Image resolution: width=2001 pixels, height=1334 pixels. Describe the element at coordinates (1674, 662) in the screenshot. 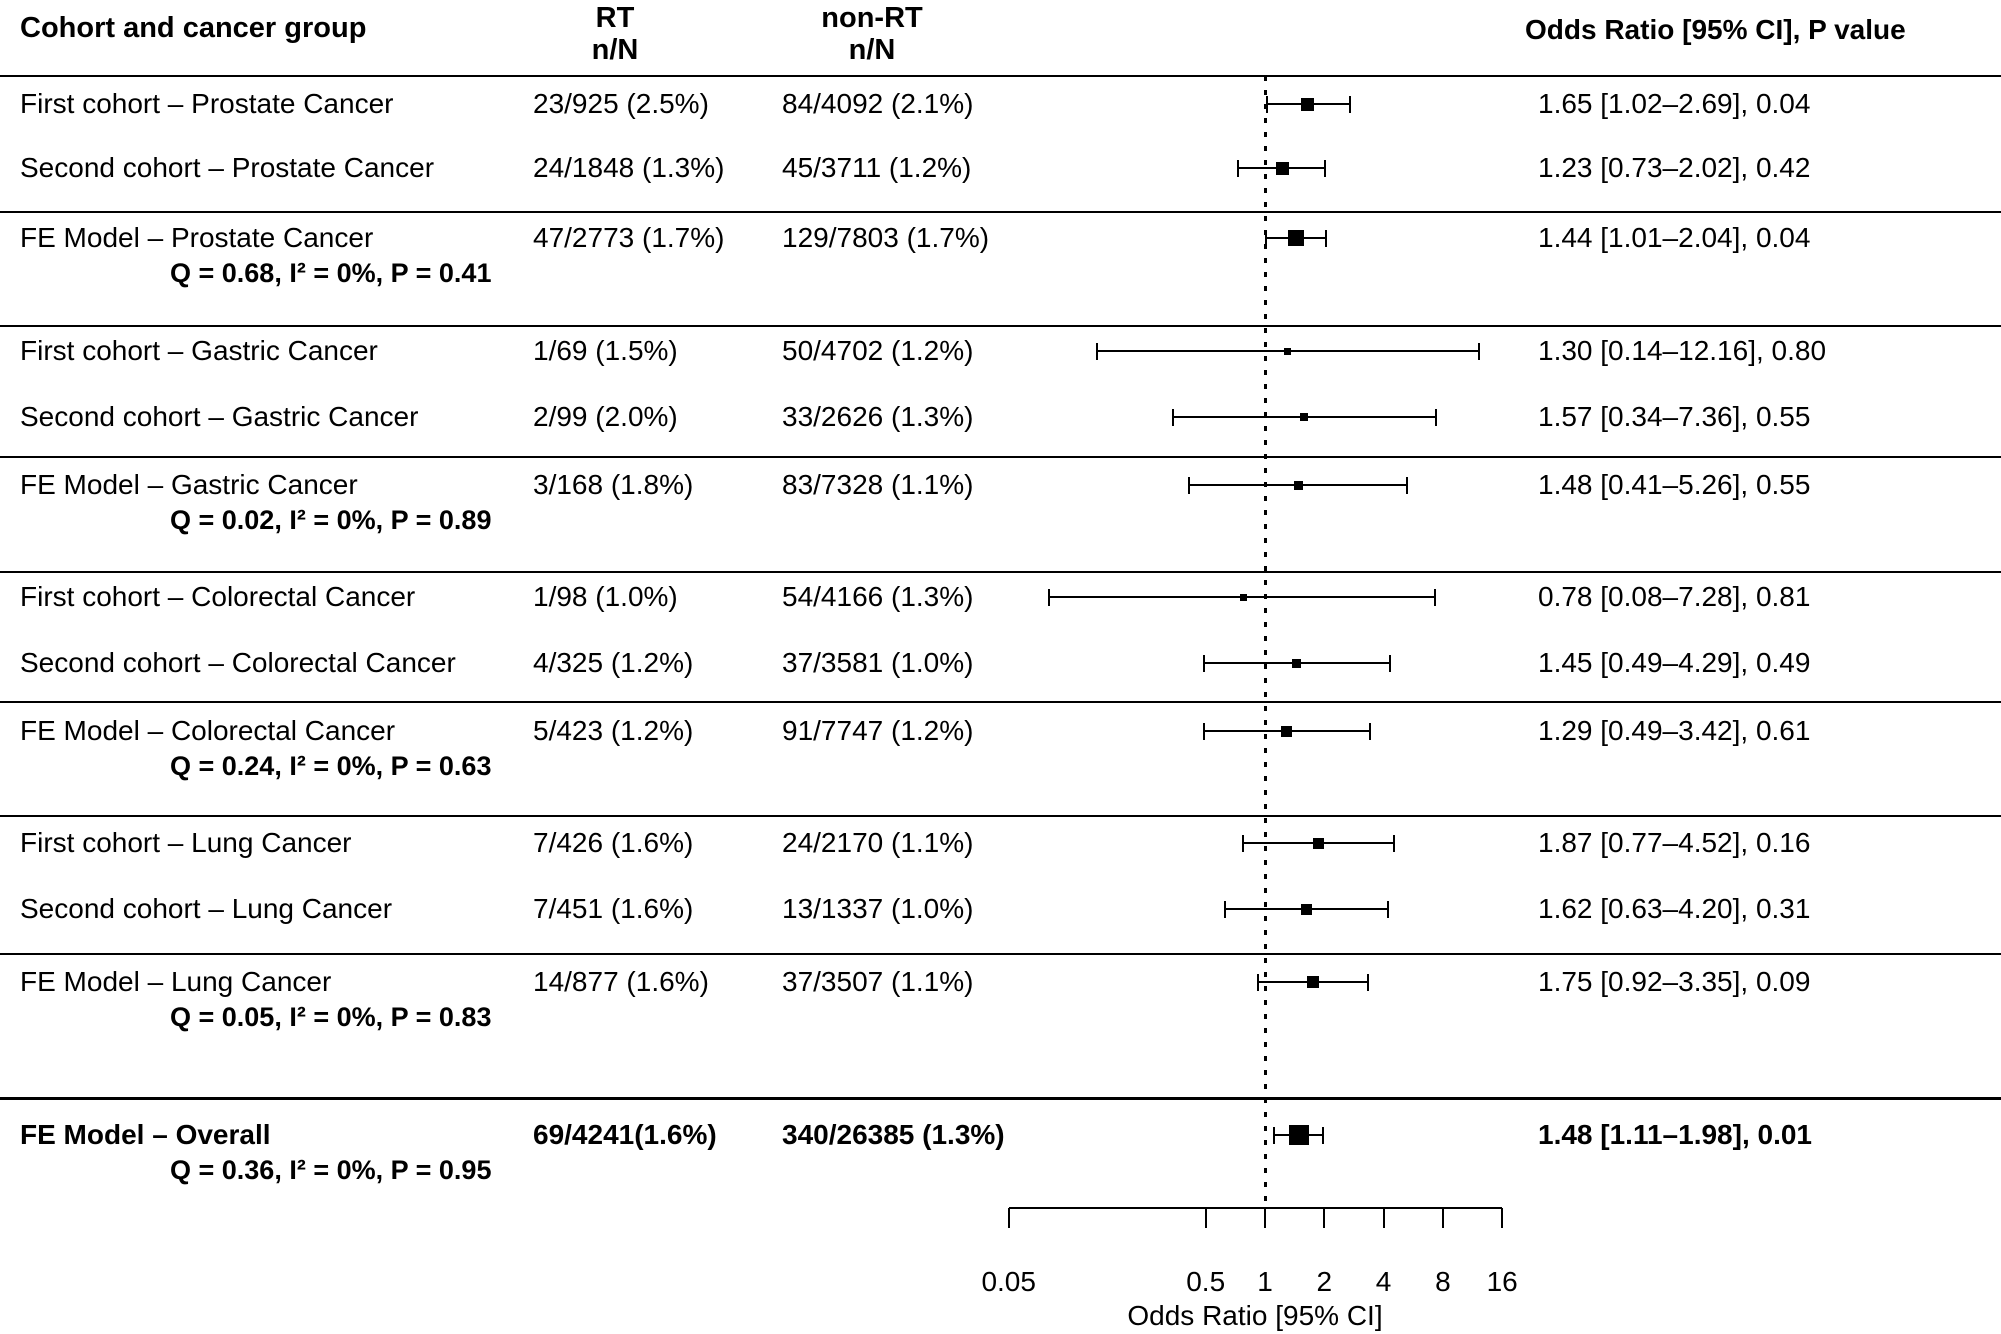

I see `row-odds-ratio-text: 1.45 [0.49–4.29], 0.49` at that location.